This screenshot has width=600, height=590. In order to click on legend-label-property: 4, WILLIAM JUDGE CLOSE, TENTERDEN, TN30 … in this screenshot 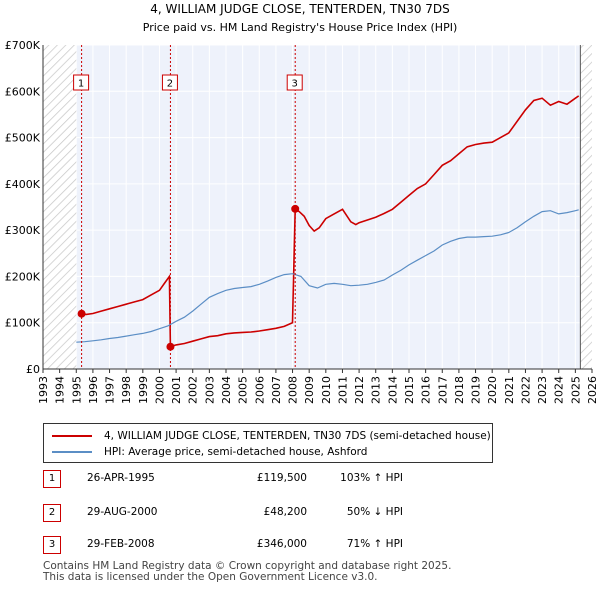, I will do `click(297, 436)`.